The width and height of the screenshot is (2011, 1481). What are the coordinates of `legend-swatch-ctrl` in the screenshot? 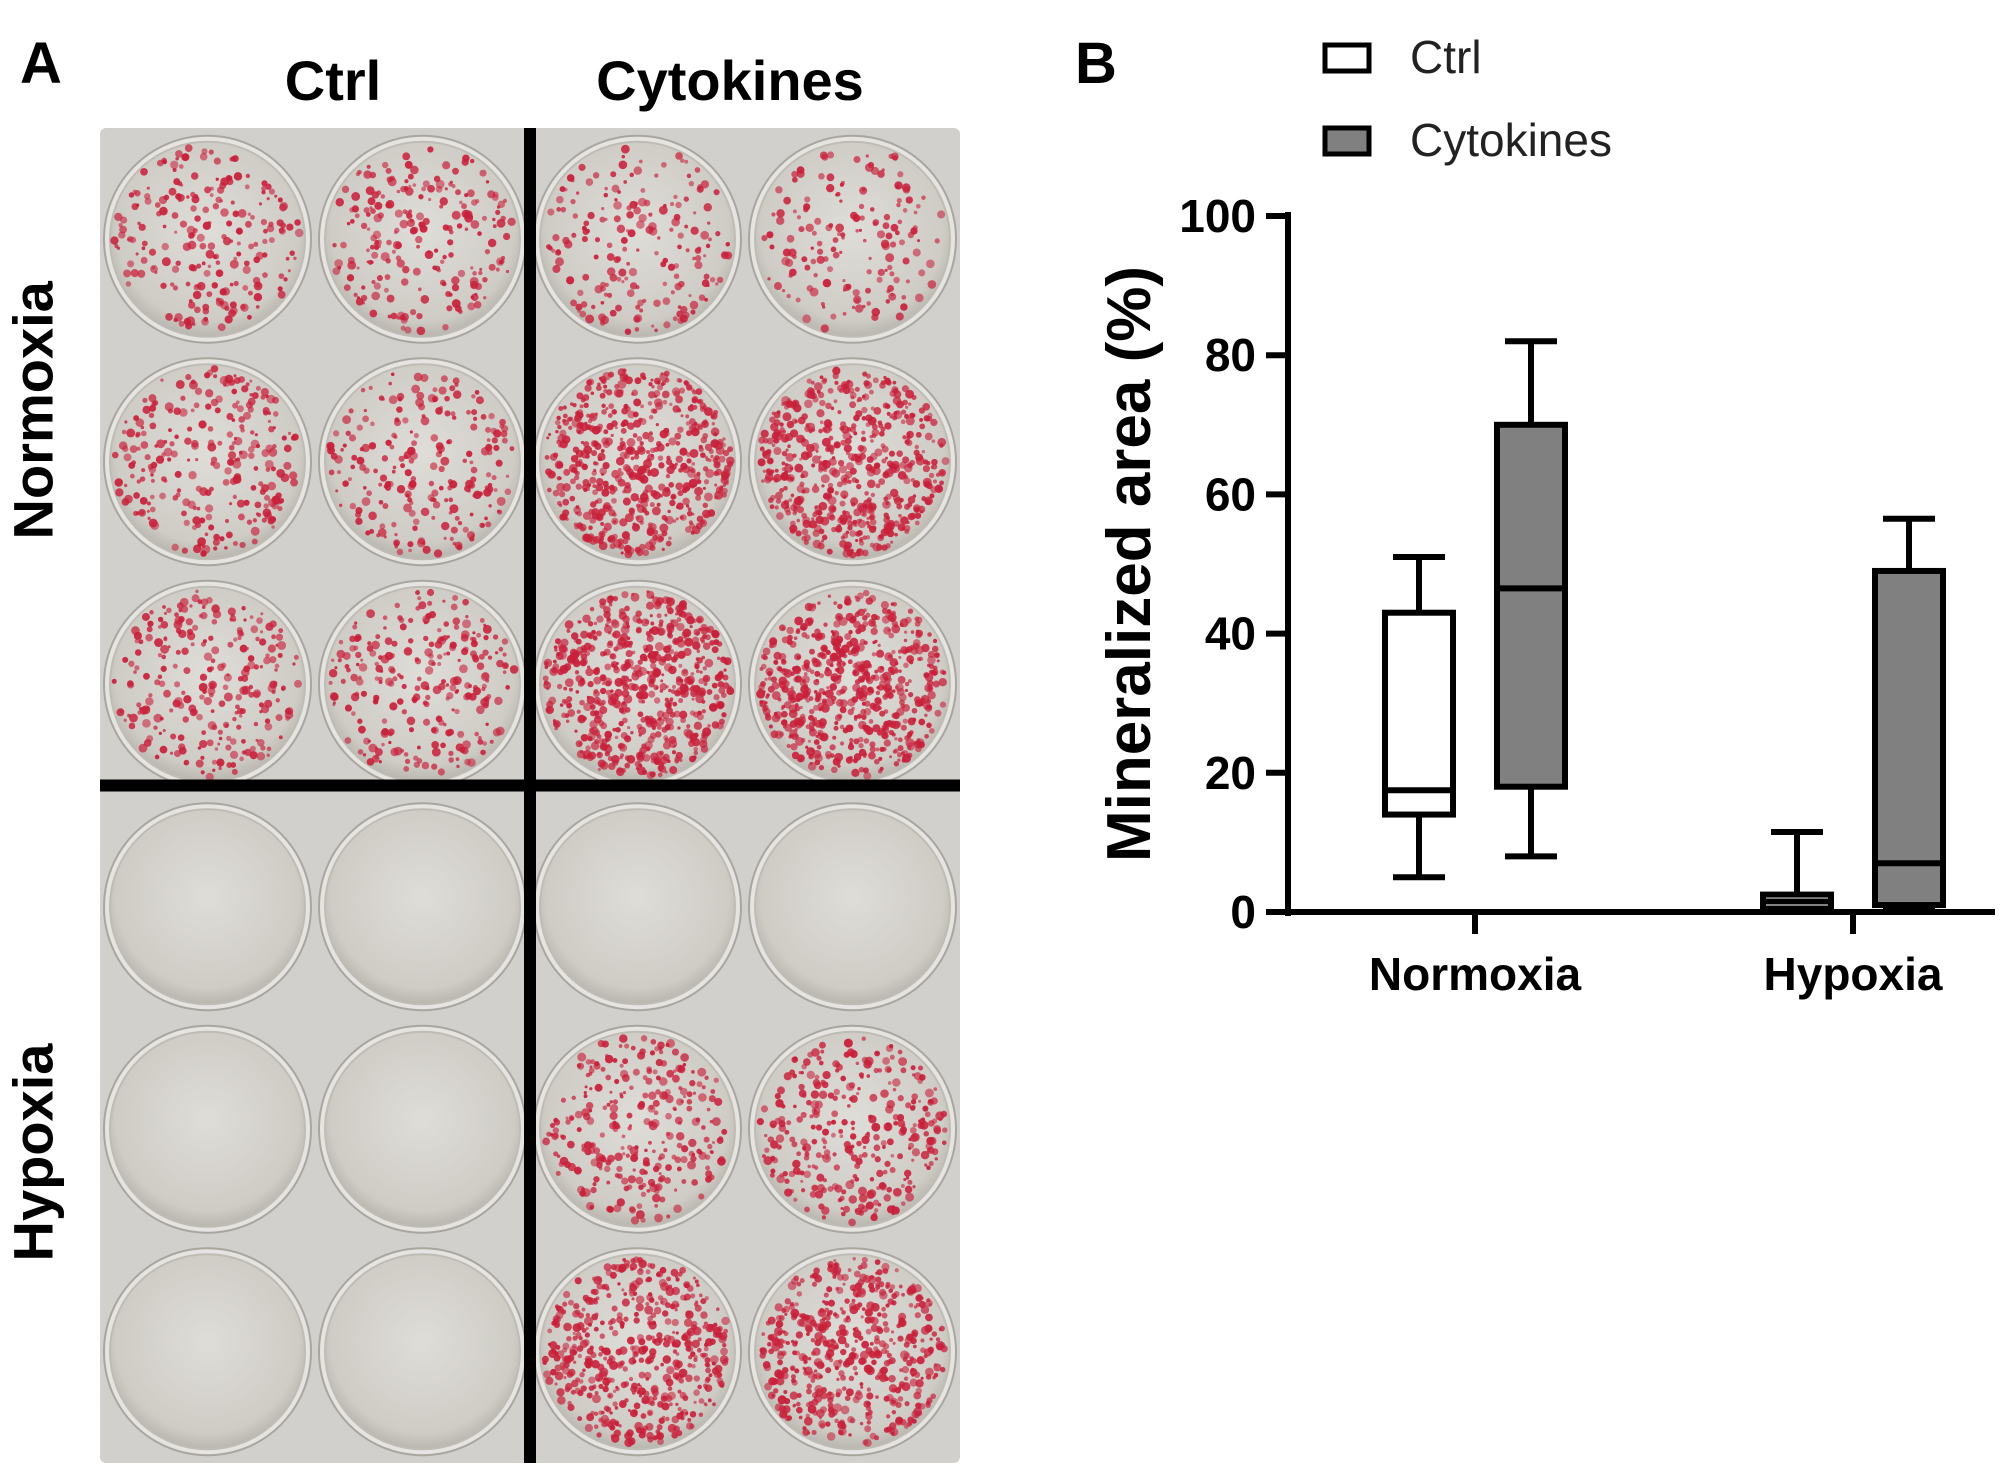 It's located at (1347, 58).